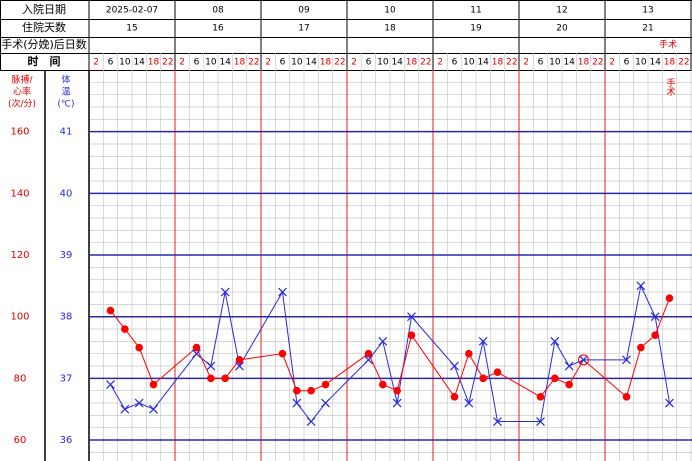 The width and height of the screenshot is (692, 461). I want to click on pulse-axis-label: 脉搏/, so click(22, 80).